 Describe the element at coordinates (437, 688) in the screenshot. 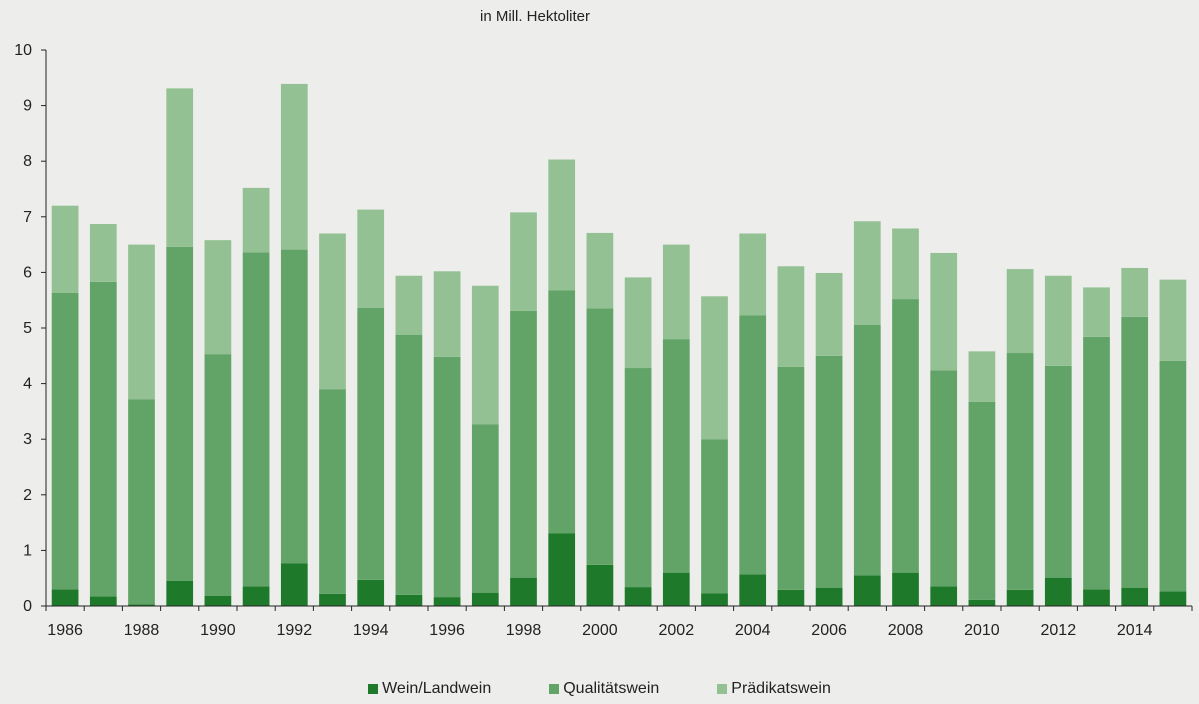

I see `legend-label-wein-landwein: Wein/Landwein` at that location.